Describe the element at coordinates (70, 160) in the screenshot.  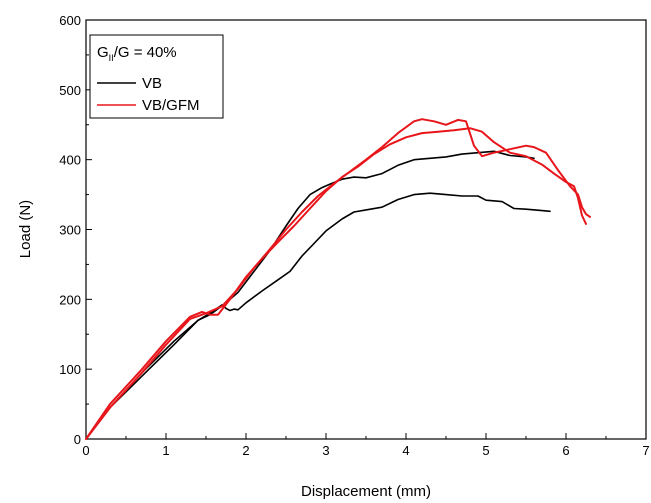
I see `y-tick-label: 400` at that location.